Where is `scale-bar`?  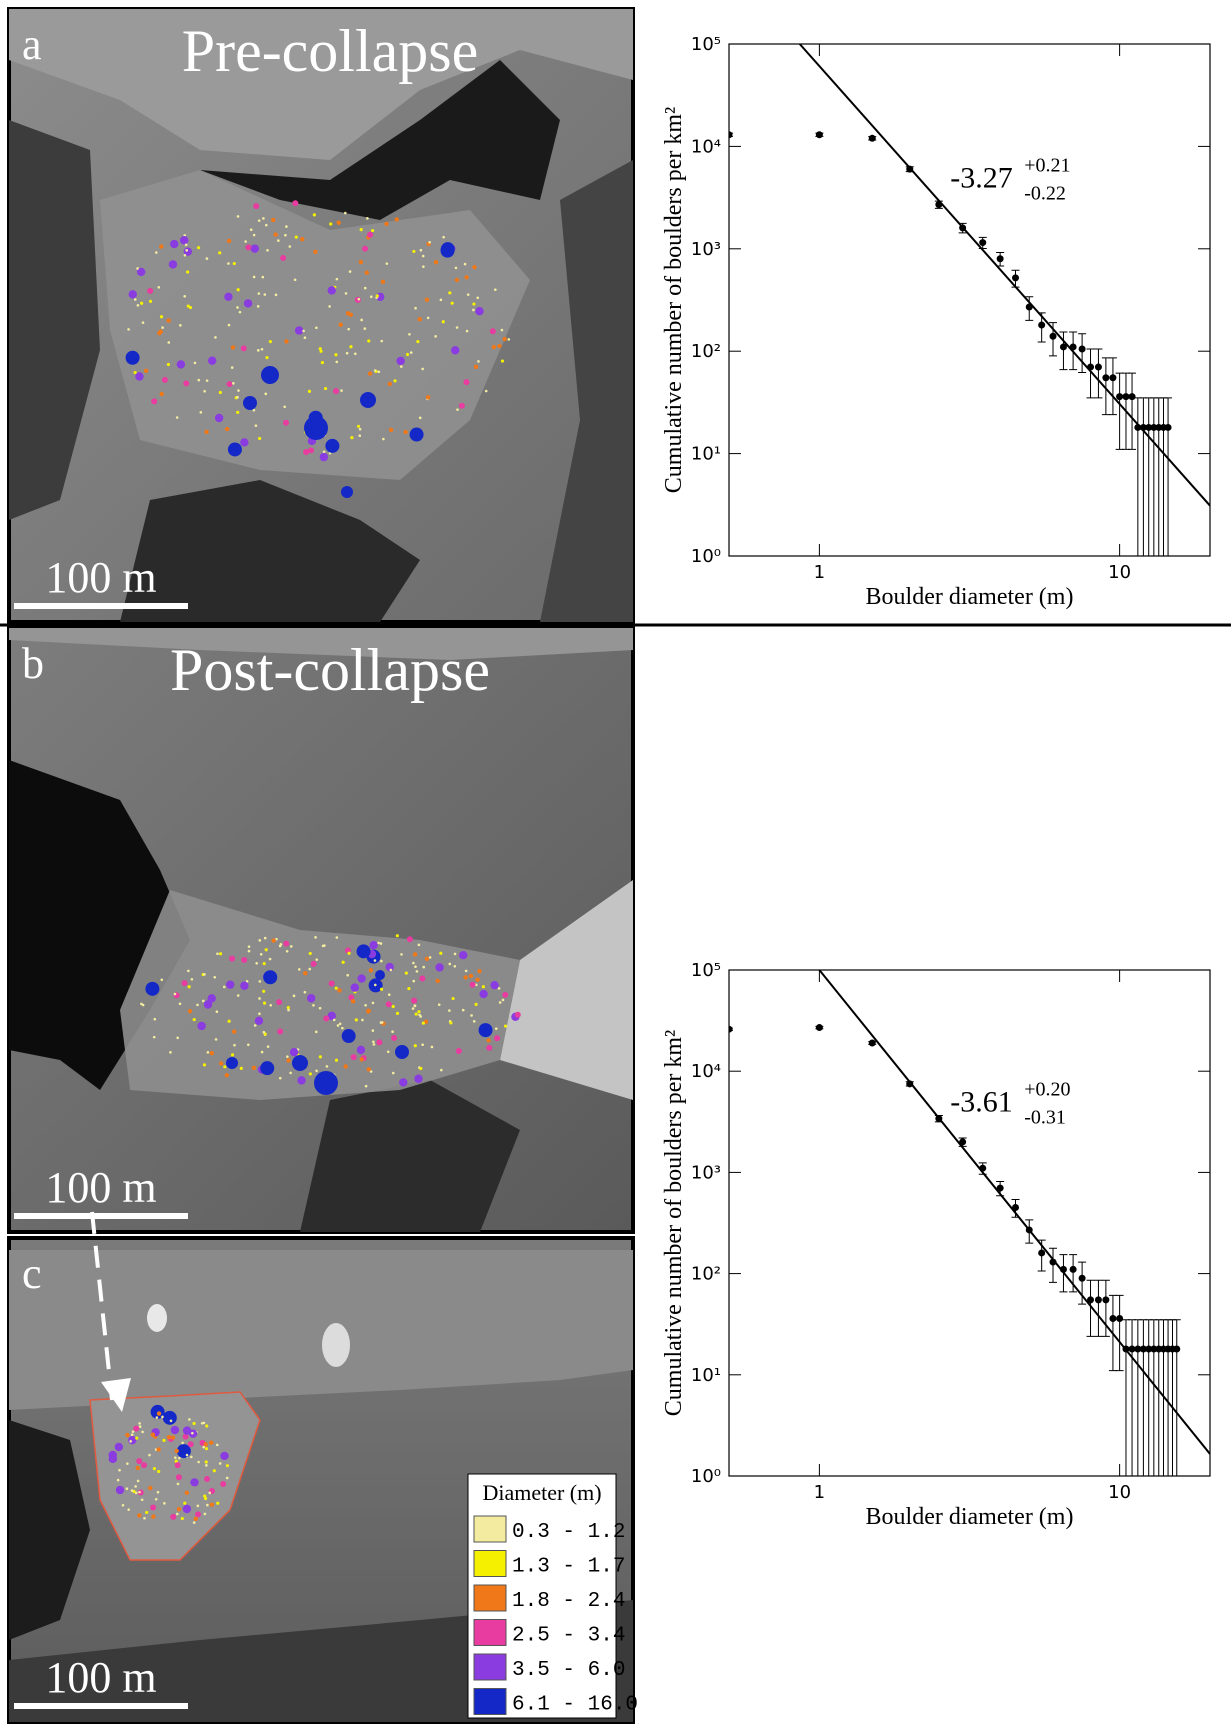 scale-bar is located at coordinates (101, 1706).